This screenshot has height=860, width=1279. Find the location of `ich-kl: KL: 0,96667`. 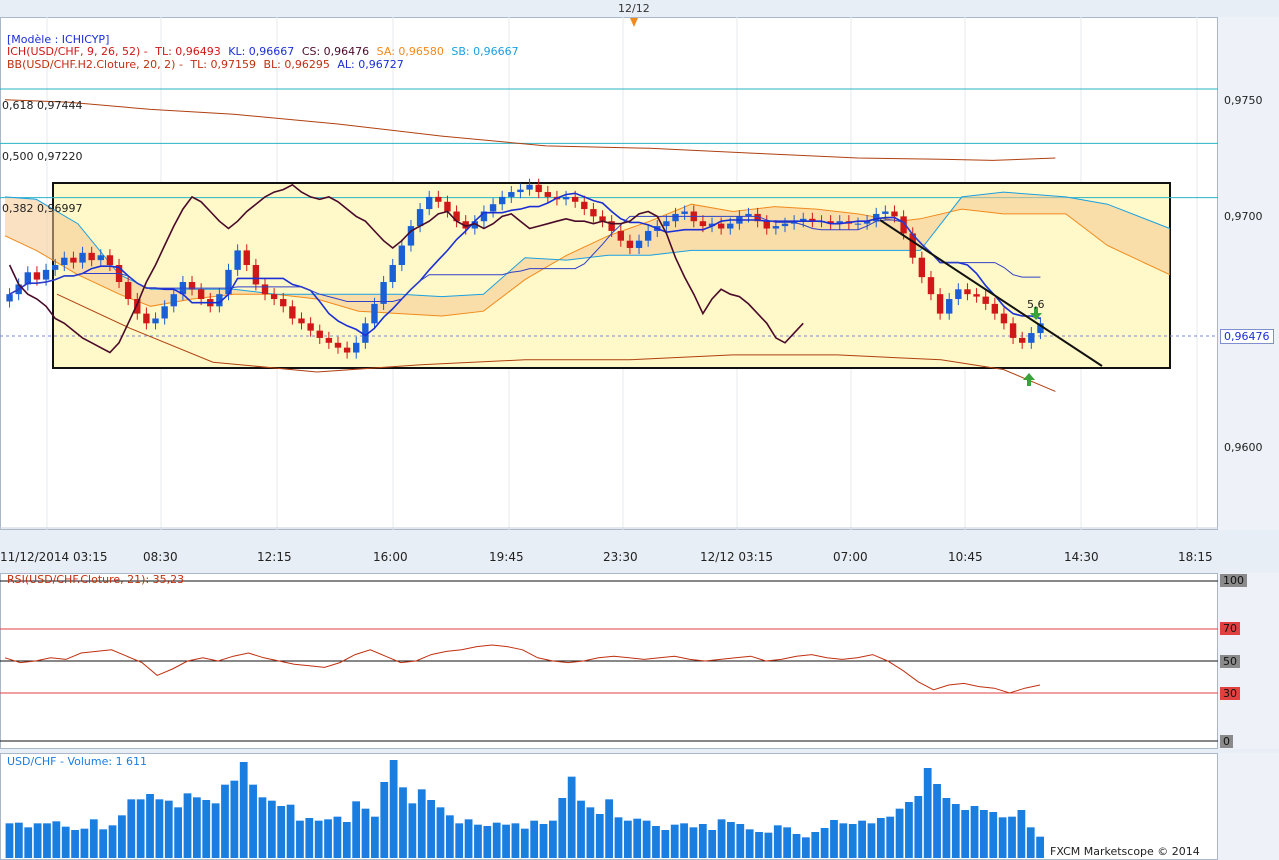

ich-kl: KL: 0,96667 is located at coordinates (261, 51).